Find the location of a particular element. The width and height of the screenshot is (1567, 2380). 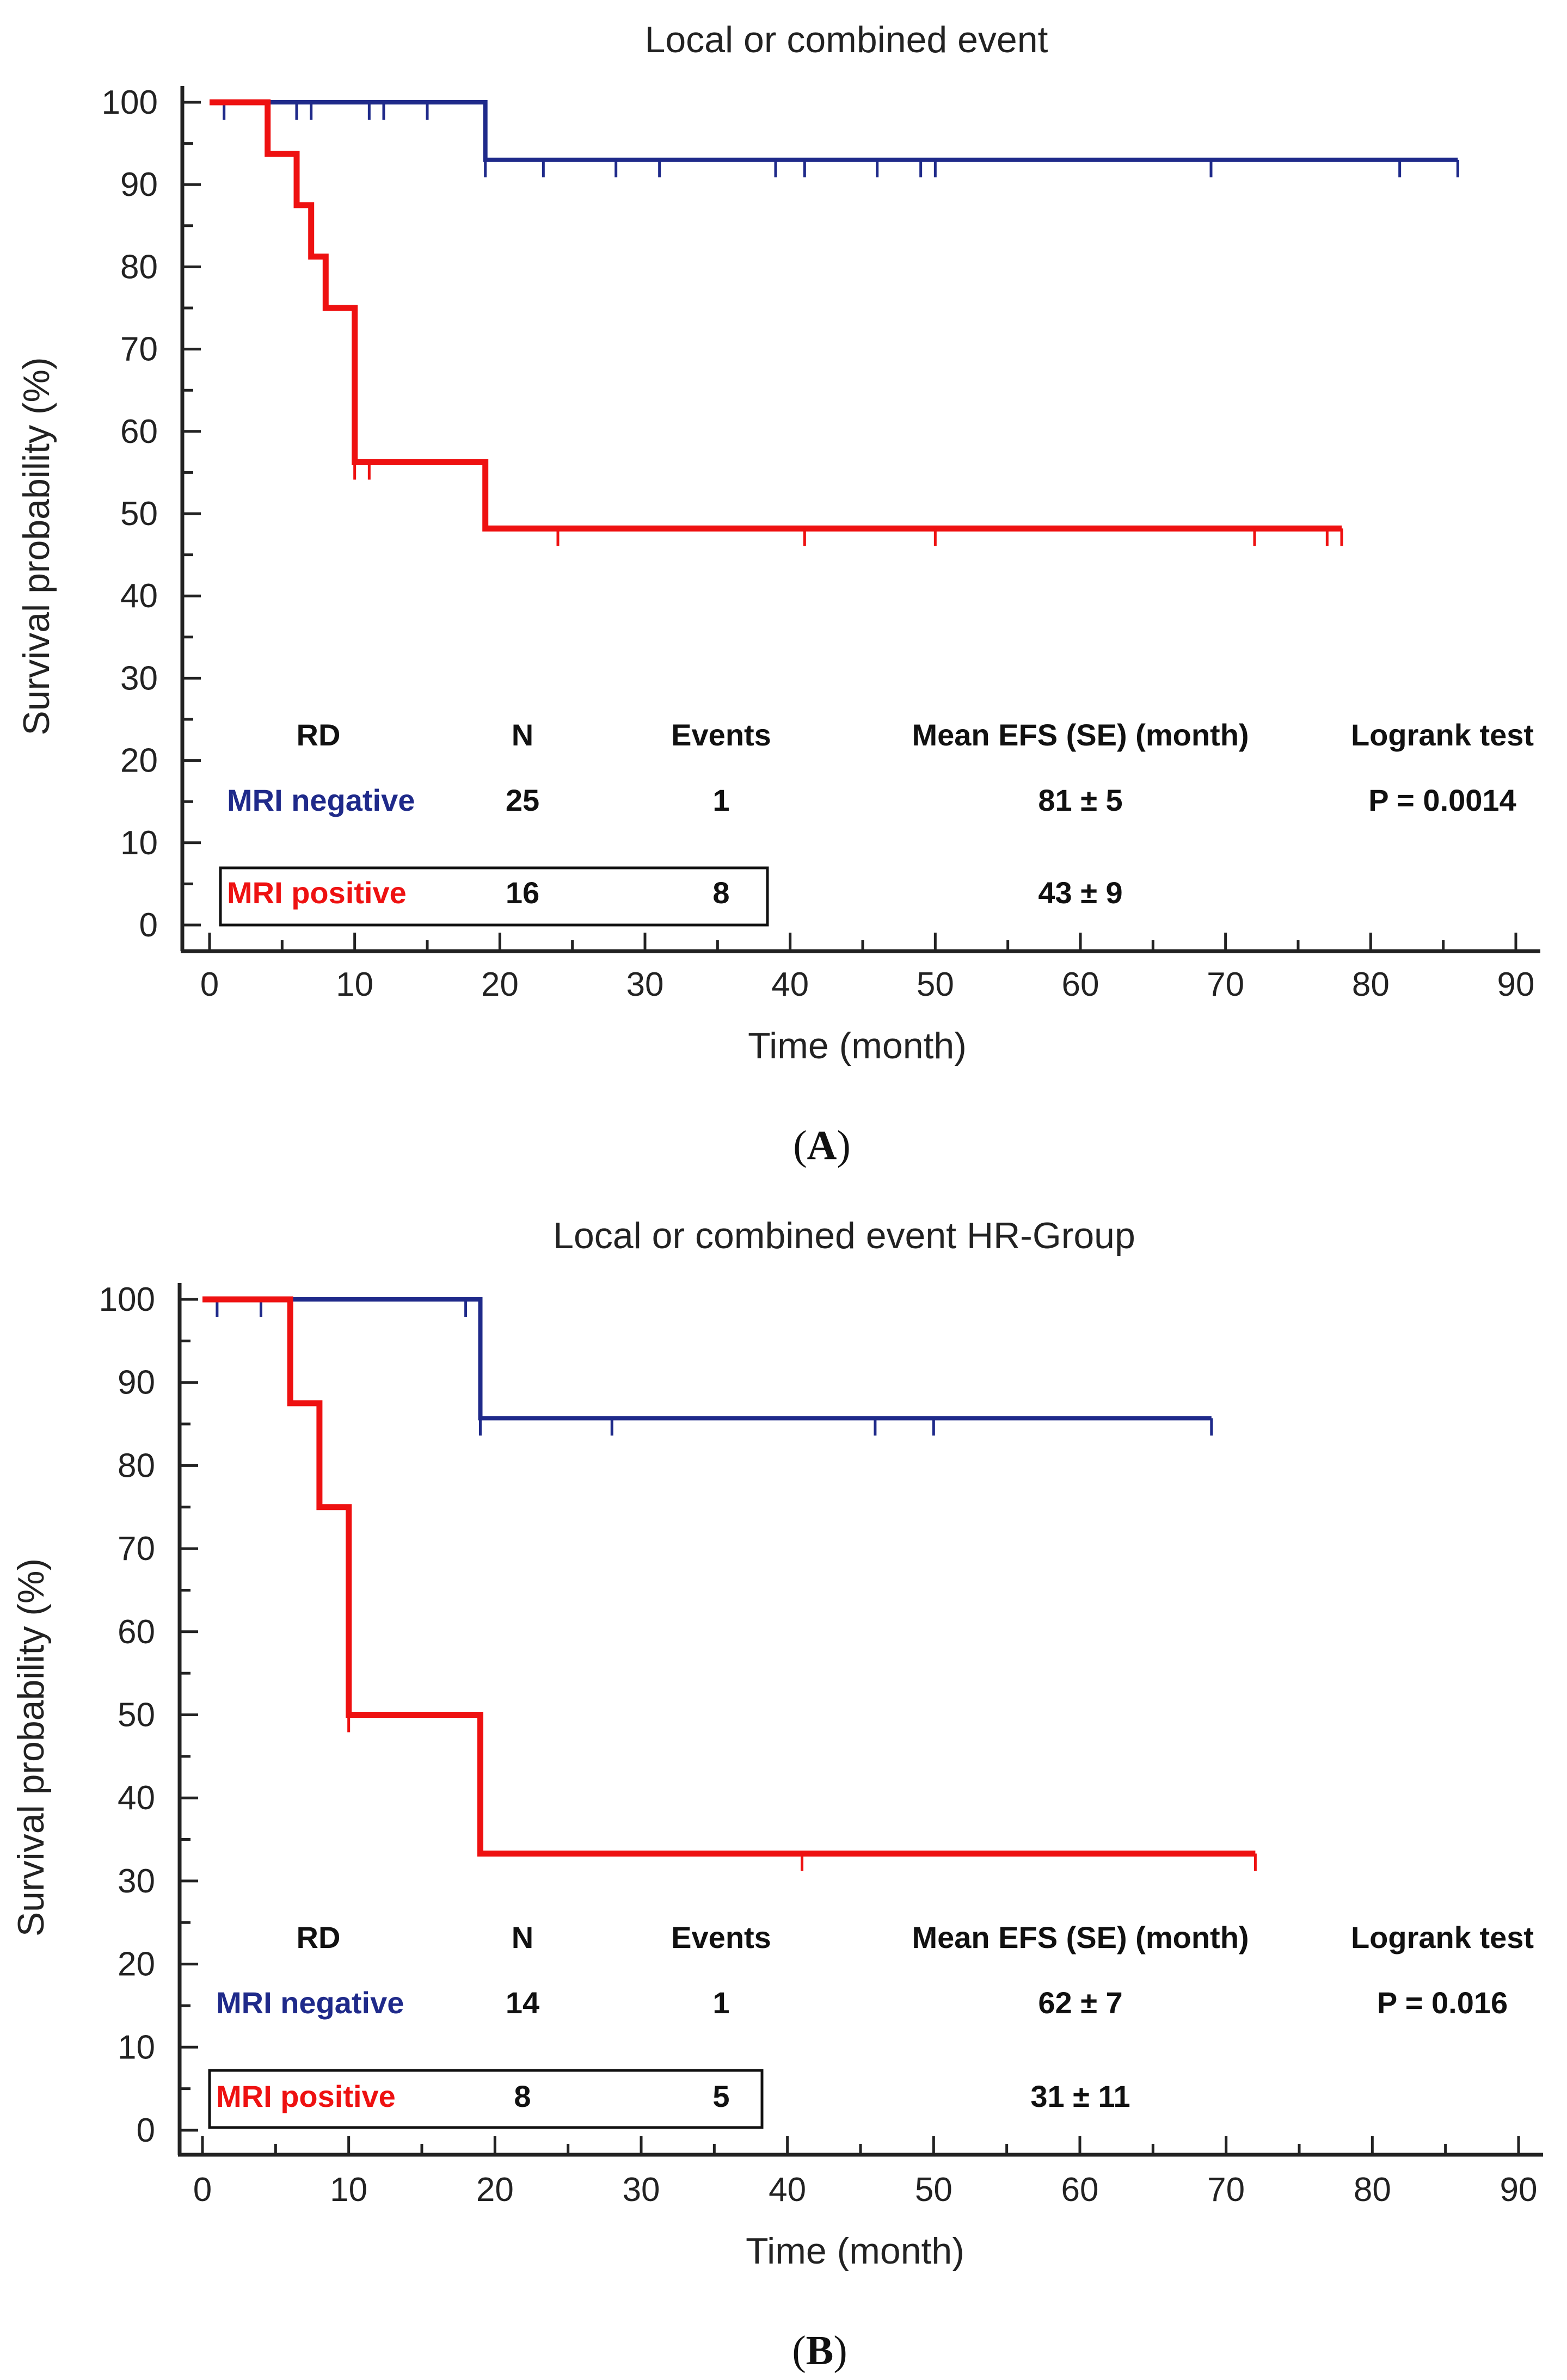

series-positive is located at coordinates (776, 322).